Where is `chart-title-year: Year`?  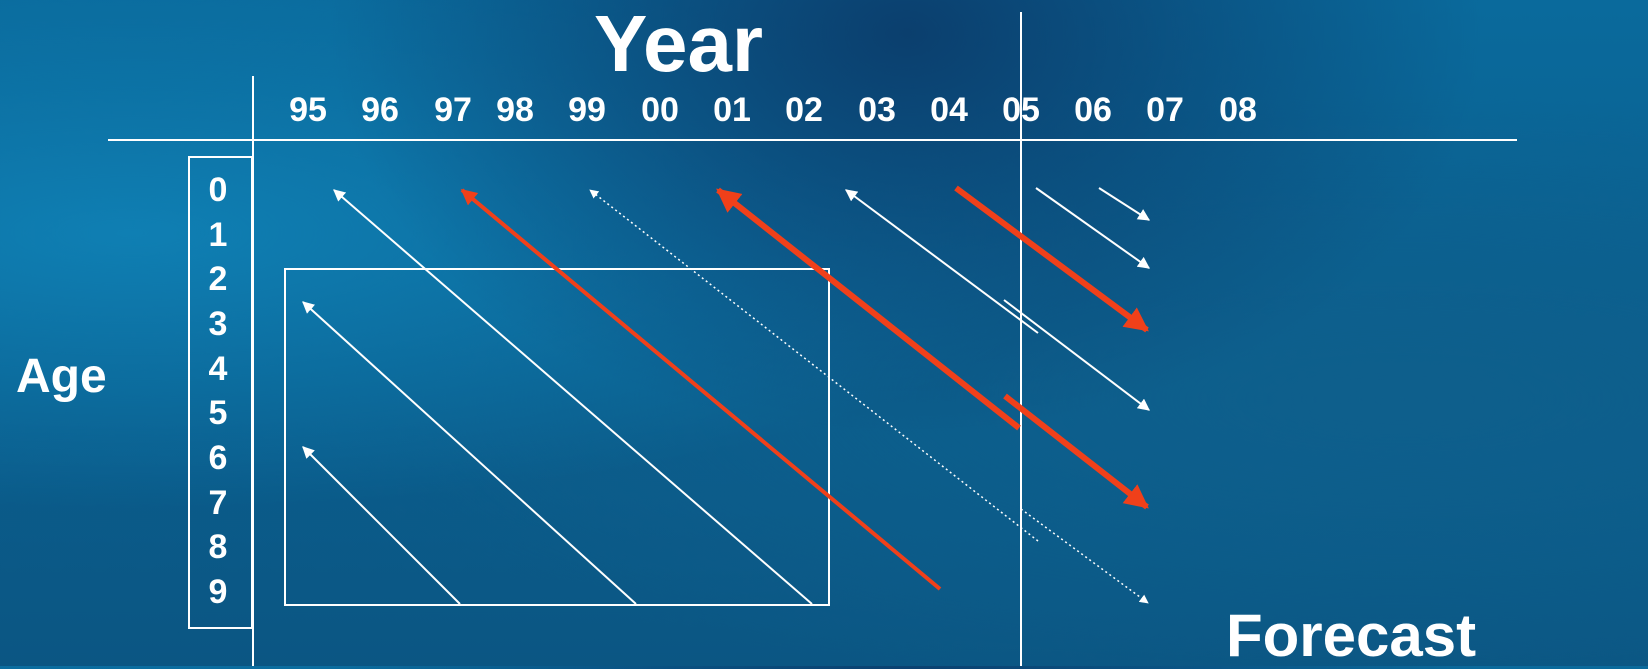 chart-title-year: Year is located at coordinates (679, 44).